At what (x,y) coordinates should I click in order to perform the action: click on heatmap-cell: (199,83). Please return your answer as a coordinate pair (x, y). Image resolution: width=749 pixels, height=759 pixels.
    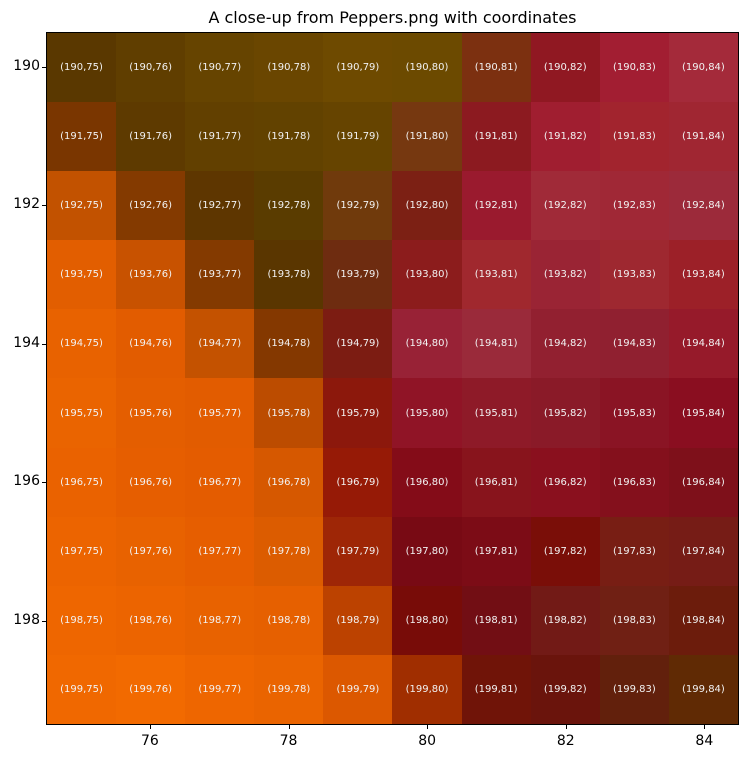
    Looking at the image, I should click on (634, 689).